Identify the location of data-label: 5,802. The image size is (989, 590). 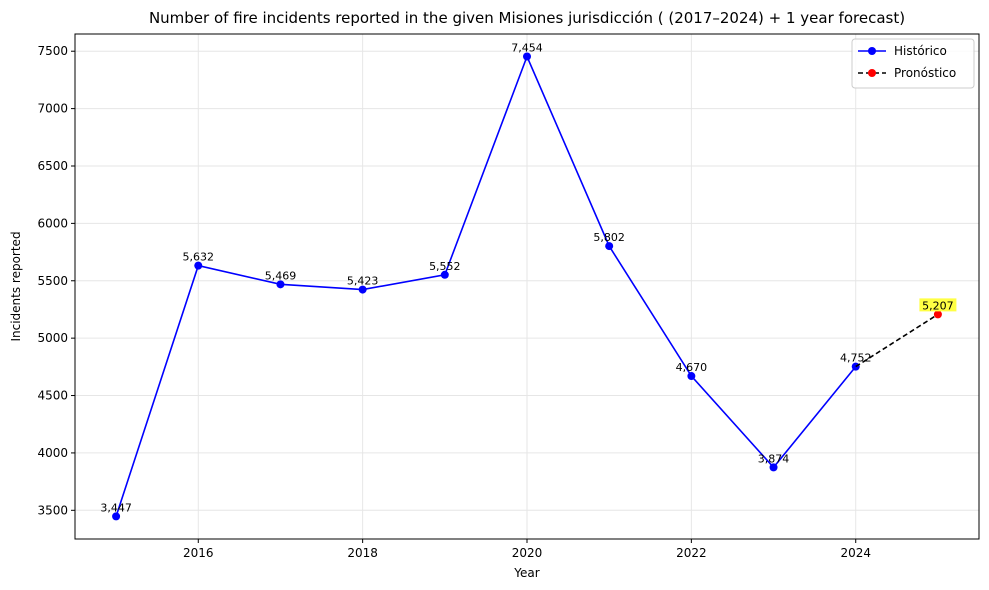
(609, 237).